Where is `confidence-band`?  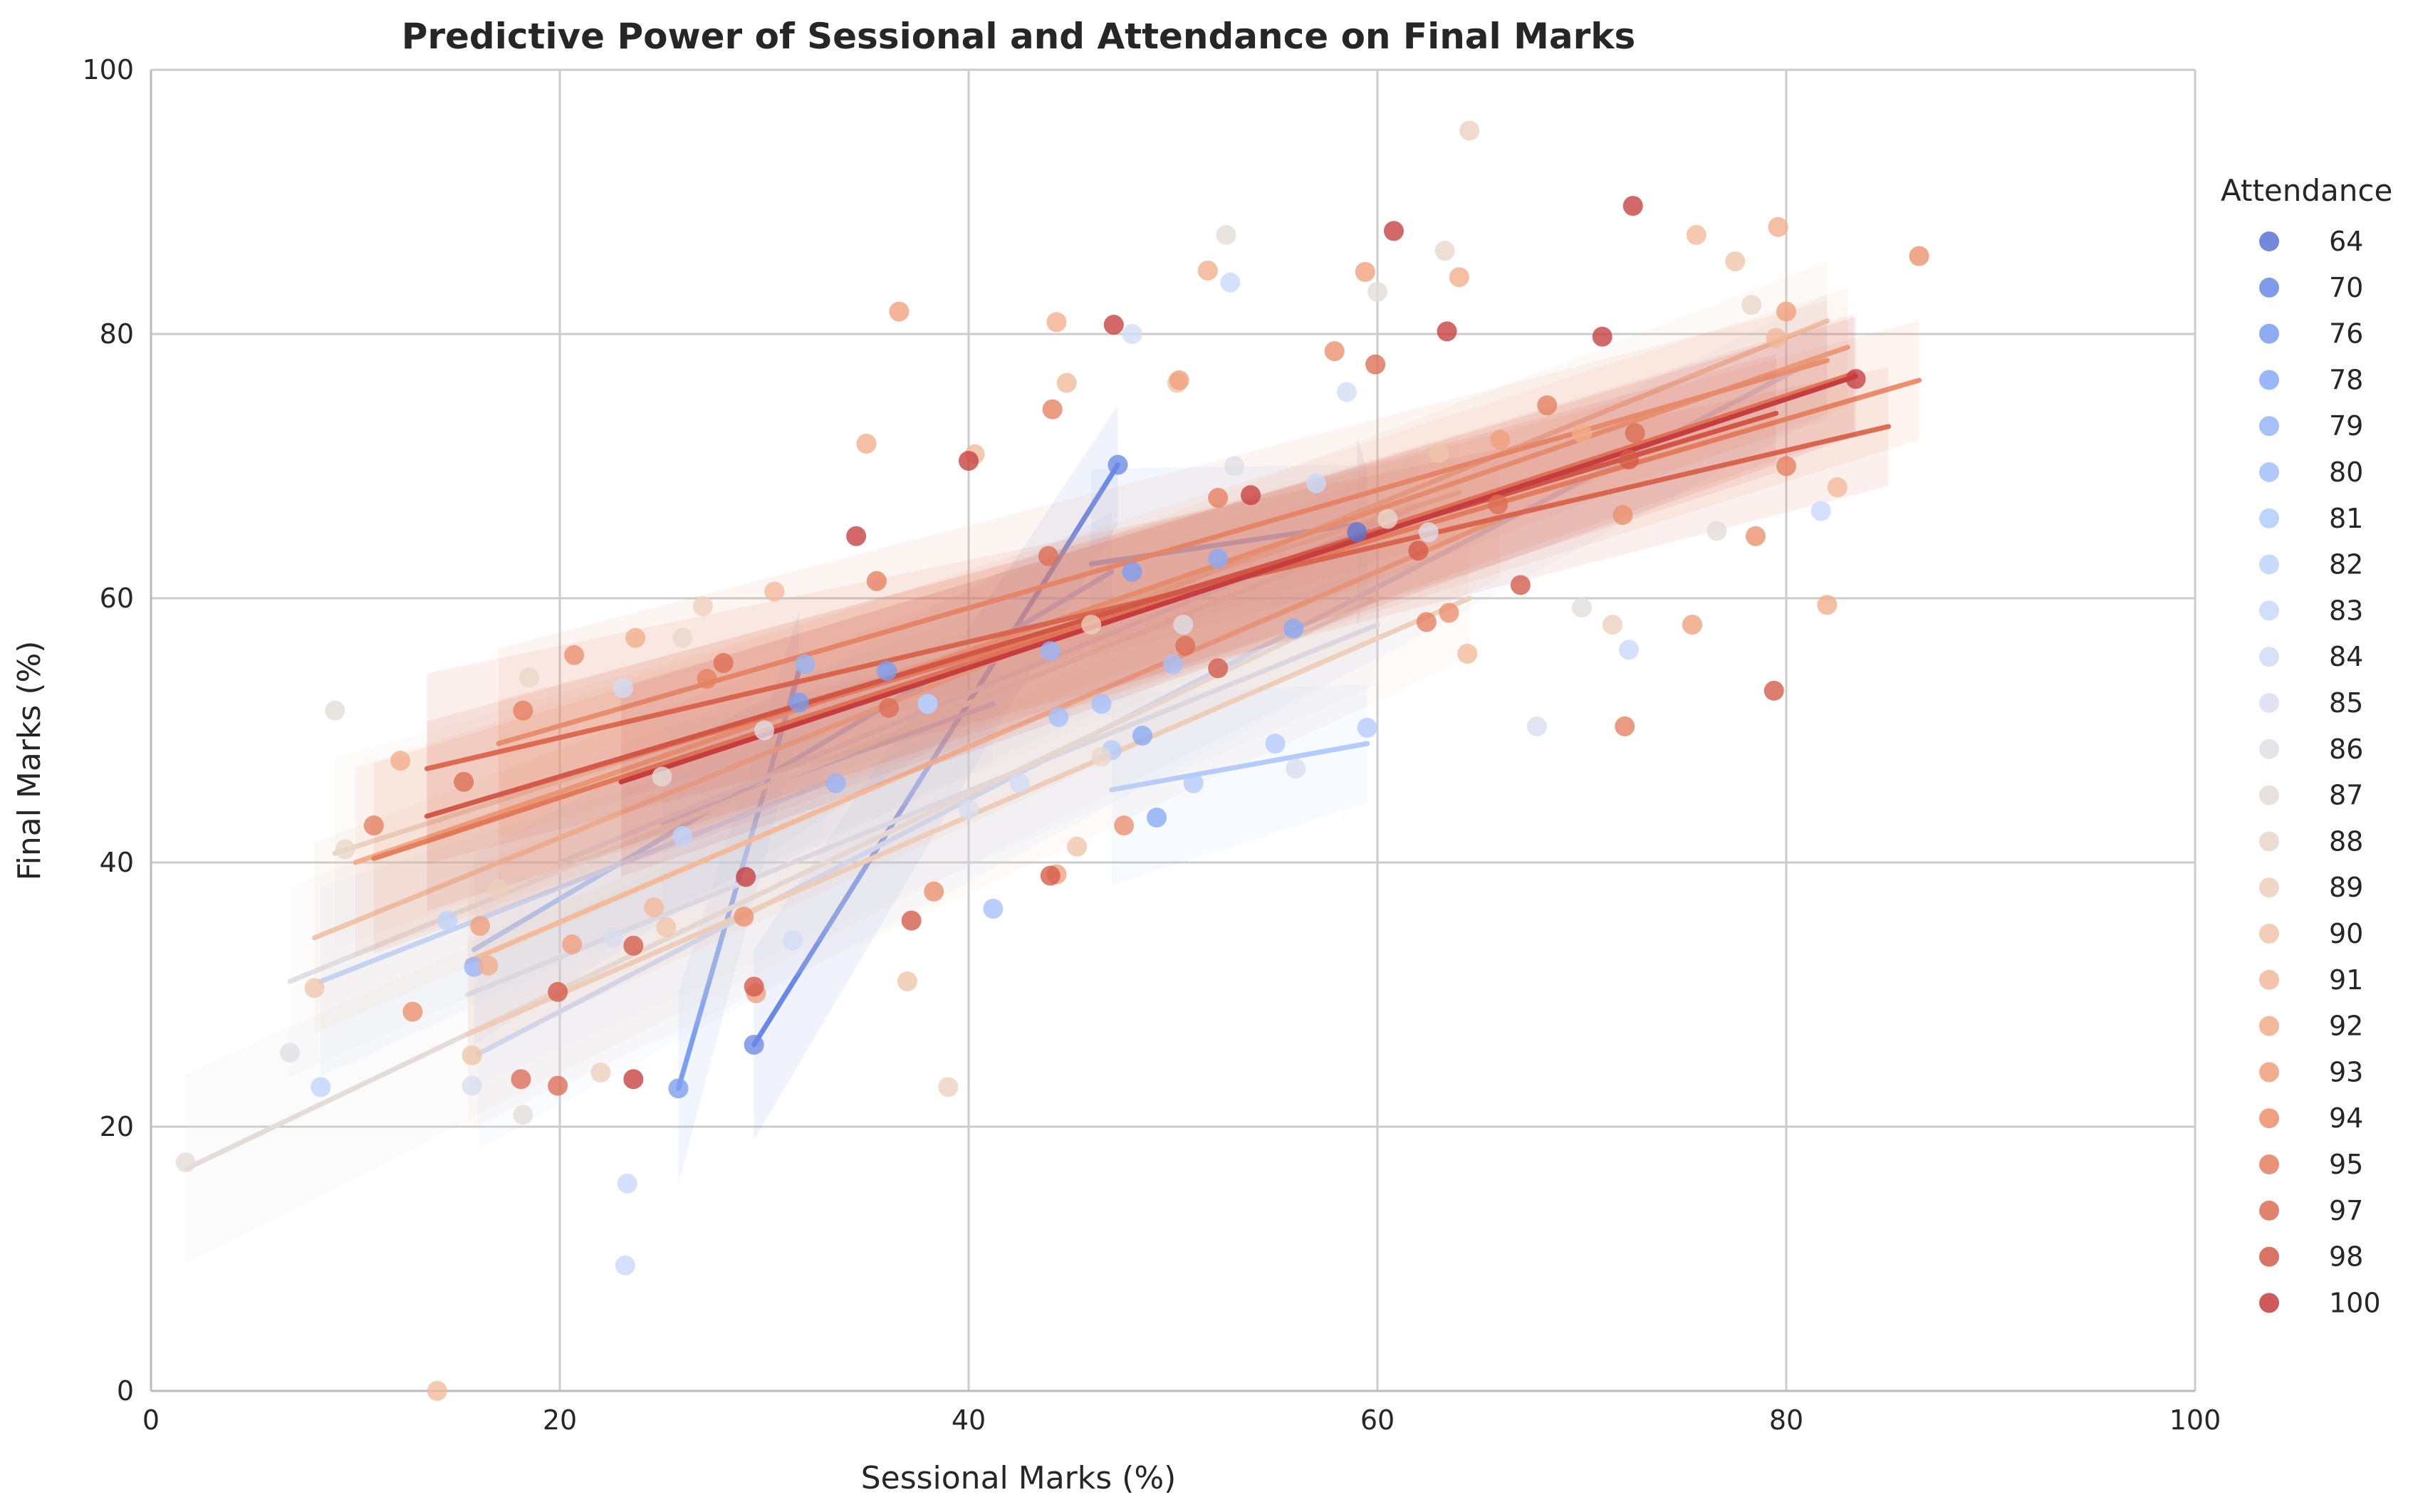 confidence-band is located at coordinates (1239, 784).